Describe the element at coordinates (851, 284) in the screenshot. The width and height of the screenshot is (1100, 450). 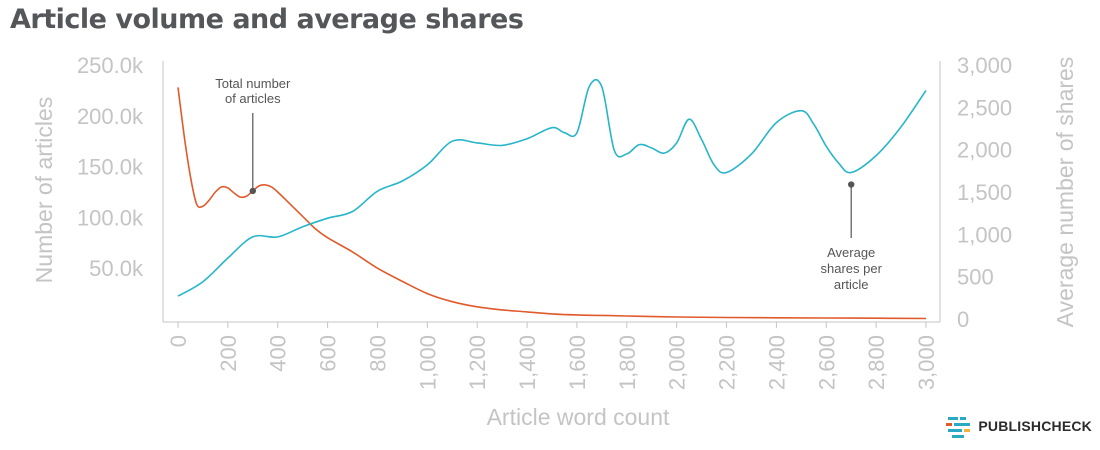
I see `annotation-label: article` at that location.